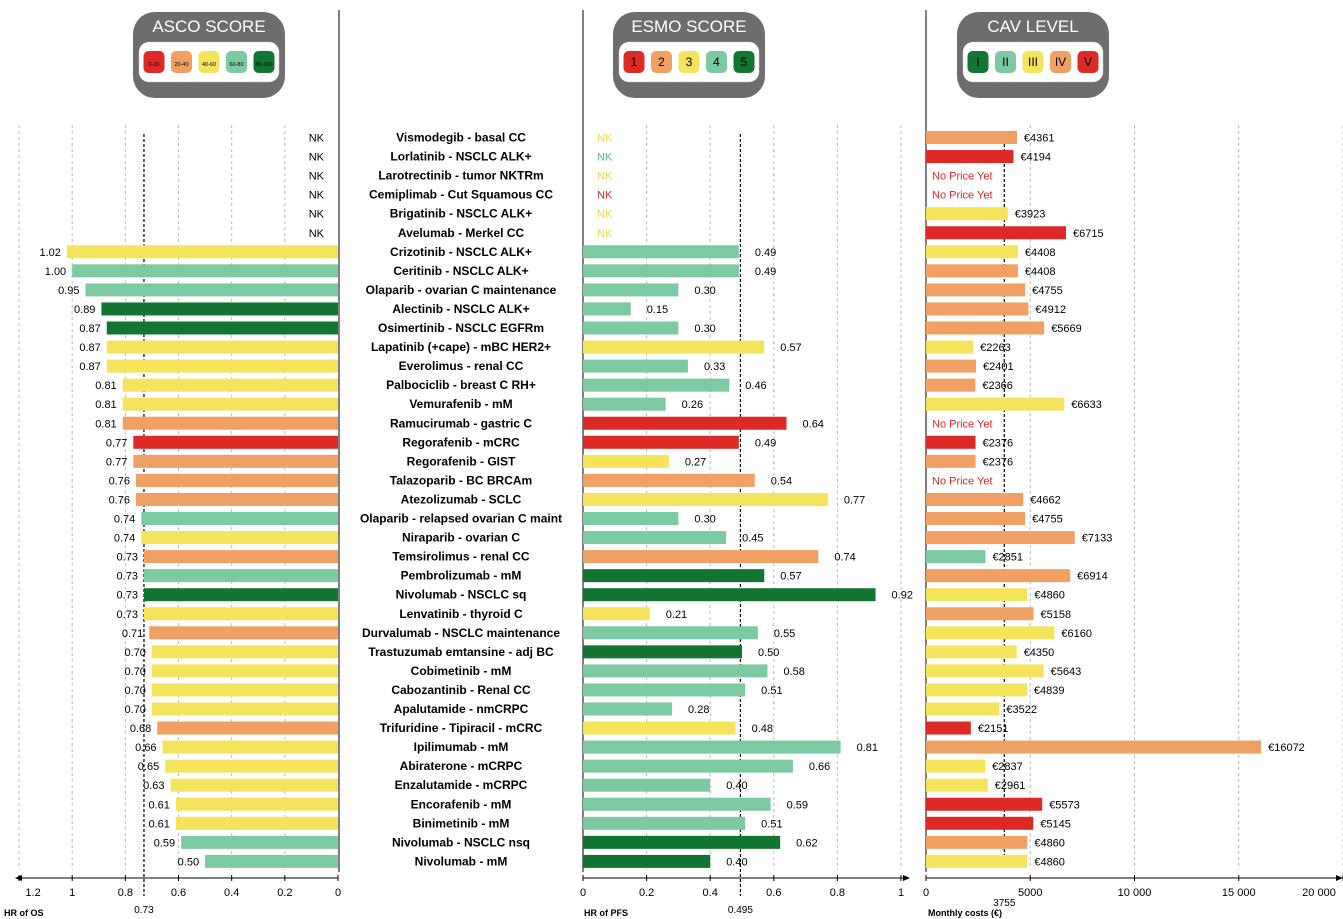  I want to click on cost-value-label: €4361, so click(1039, 139).